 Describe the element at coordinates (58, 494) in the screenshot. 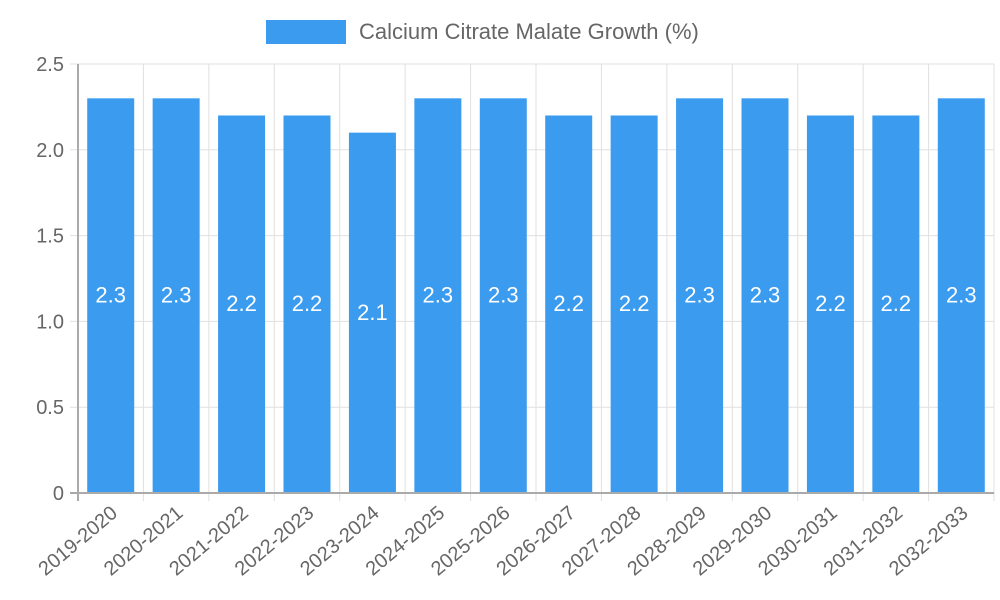

I see `y-tick-label: 0` at that location.